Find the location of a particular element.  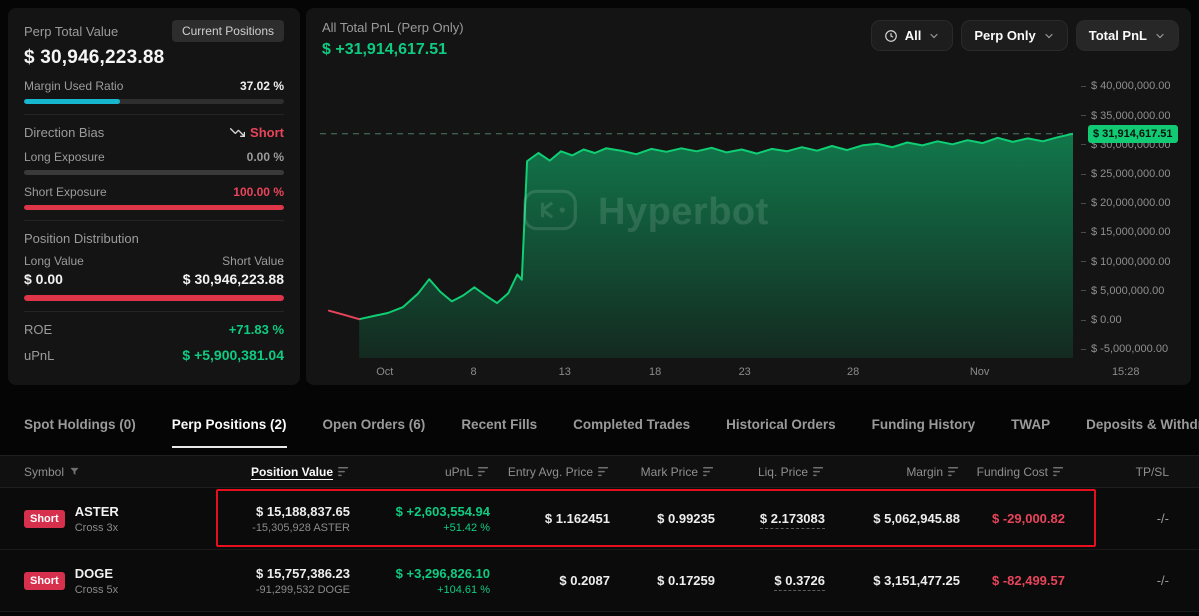

clock-icon is located at coordinates (891, 36).